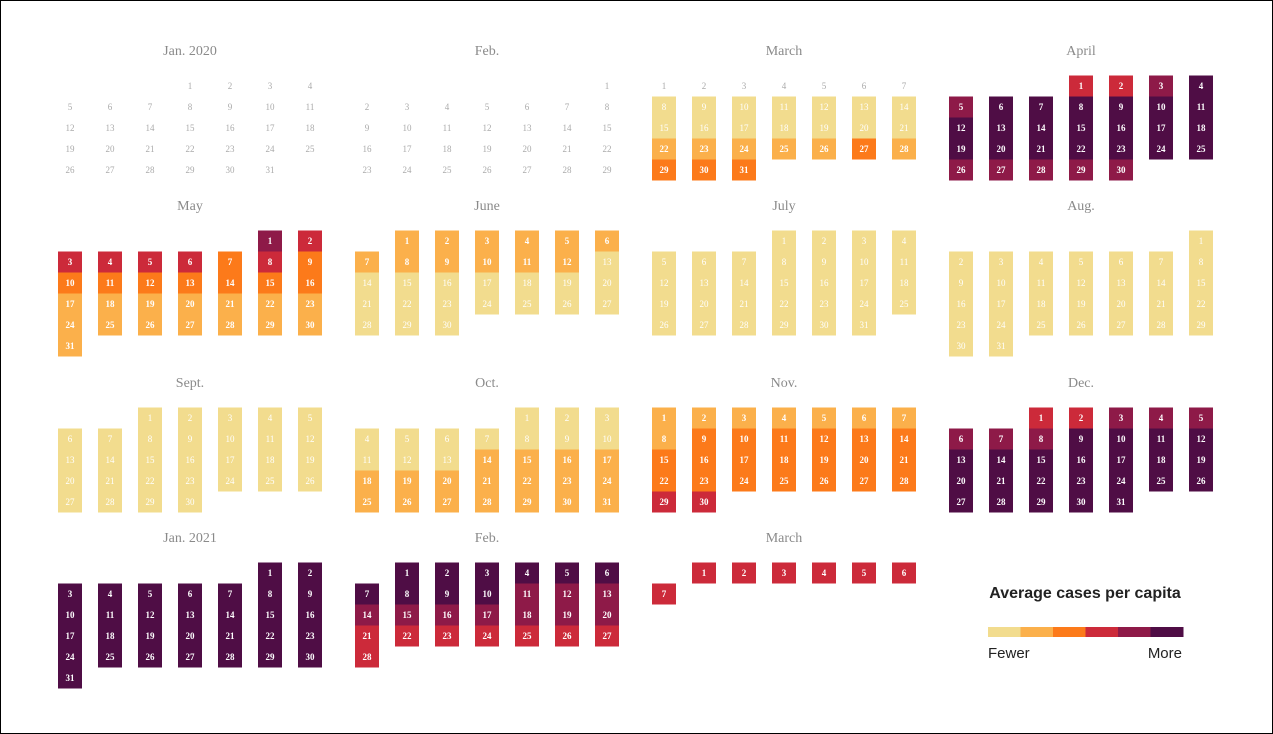  Describe the element at coordinates (1042, 460) in the screenshot. I see `day-label: 15` at that location.